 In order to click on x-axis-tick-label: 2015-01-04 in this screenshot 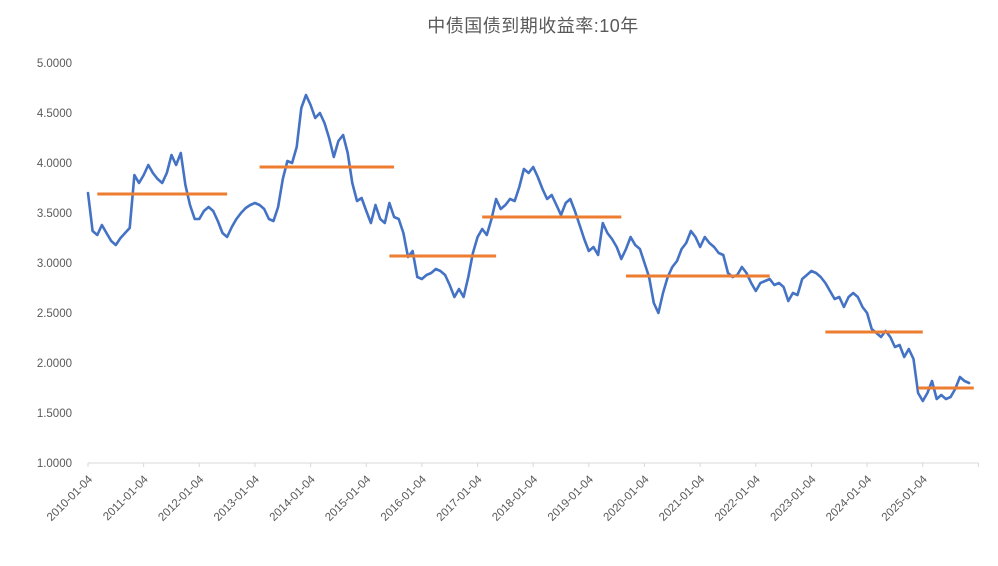, I will do `click(348, 498)`.